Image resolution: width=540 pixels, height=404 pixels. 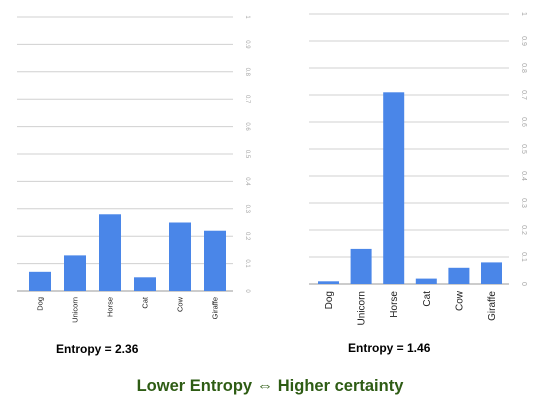 I want to click on left-y-tick-label: 0.2, so click(x=247, y=236).